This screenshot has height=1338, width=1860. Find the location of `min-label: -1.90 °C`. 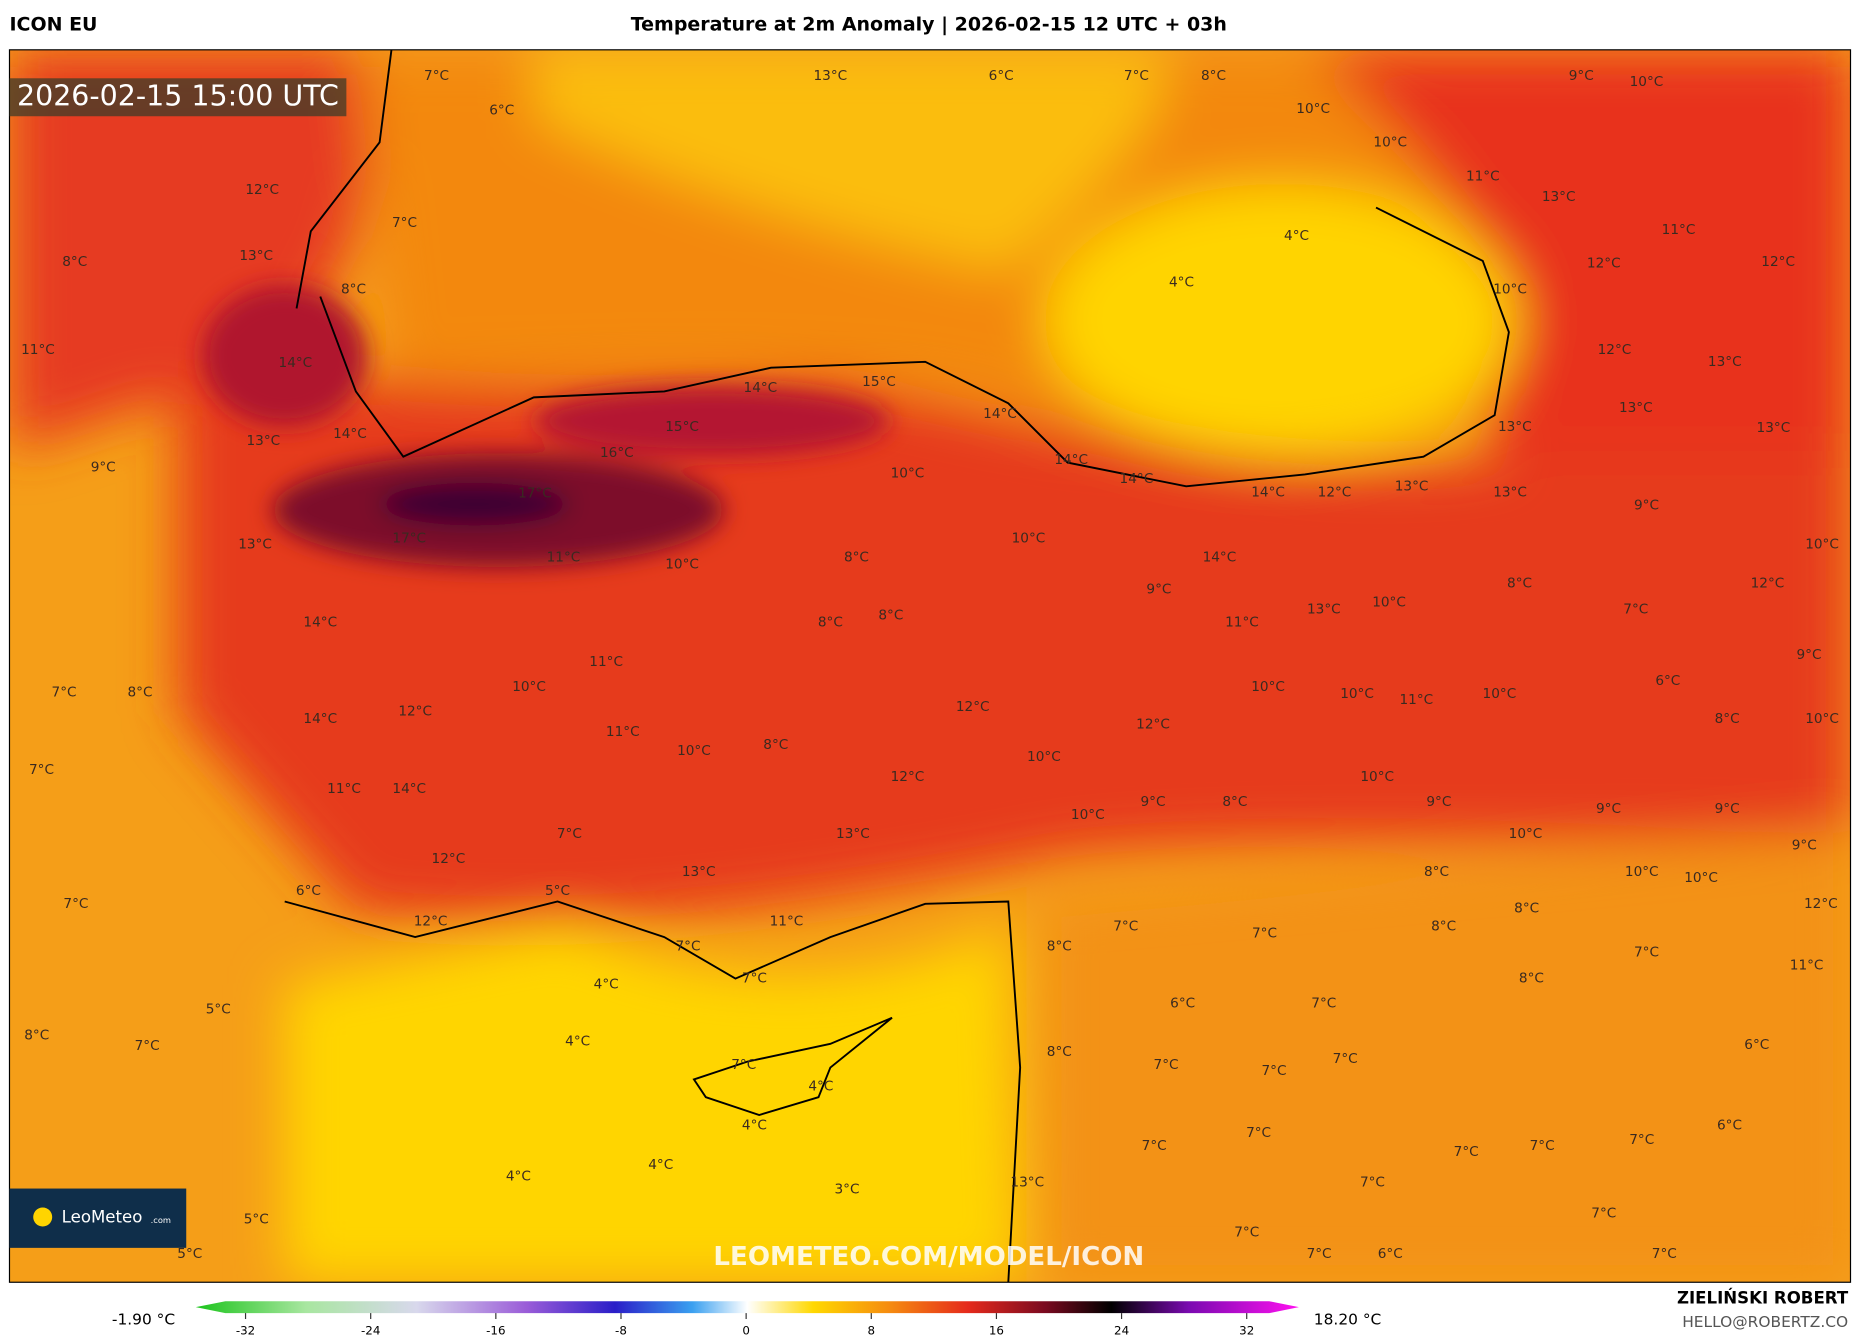

min-label: -1.90 °C is located at coordinates (143, 1320).